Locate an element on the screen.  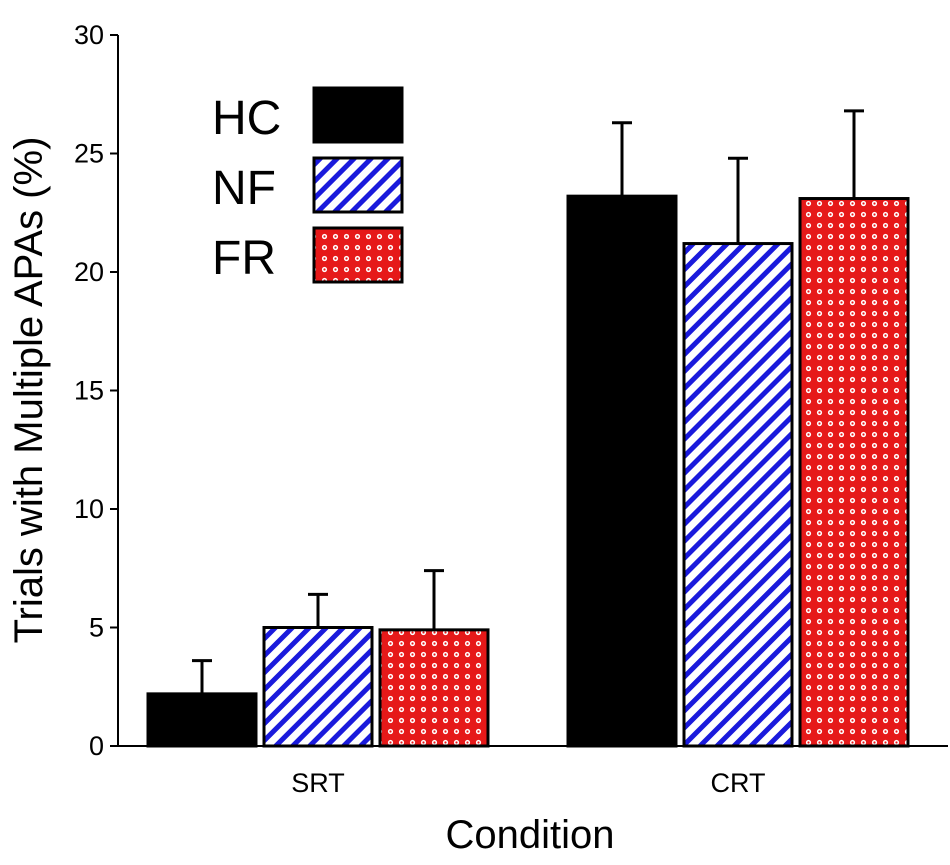
legend-swatch-fr is located at coordinates (358, 255).